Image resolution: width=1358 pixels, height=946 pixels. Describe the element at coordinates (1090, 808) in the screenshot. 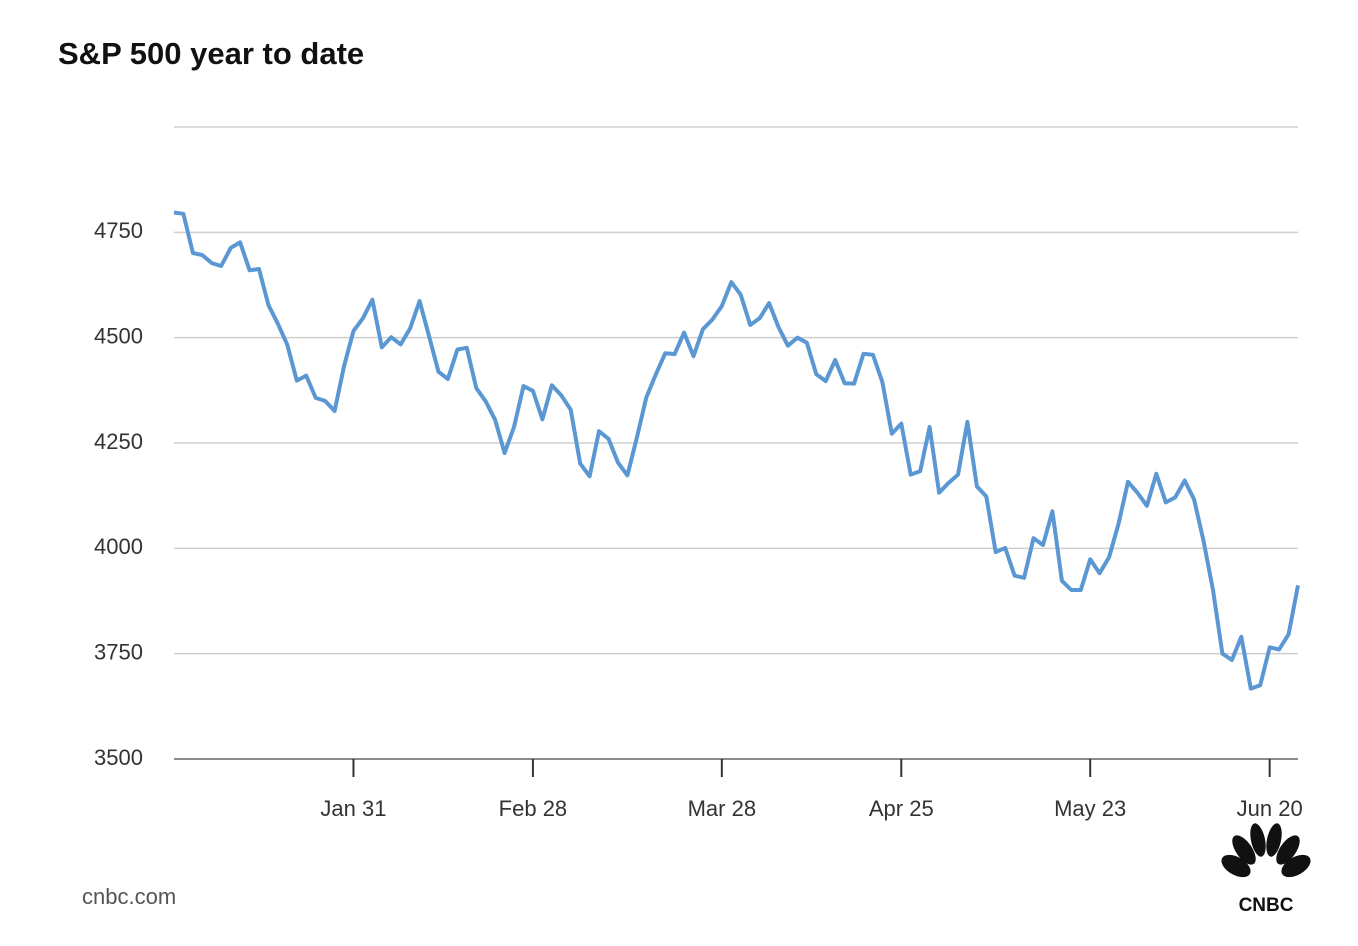

I see `x-tick-label: May 23` at that location.